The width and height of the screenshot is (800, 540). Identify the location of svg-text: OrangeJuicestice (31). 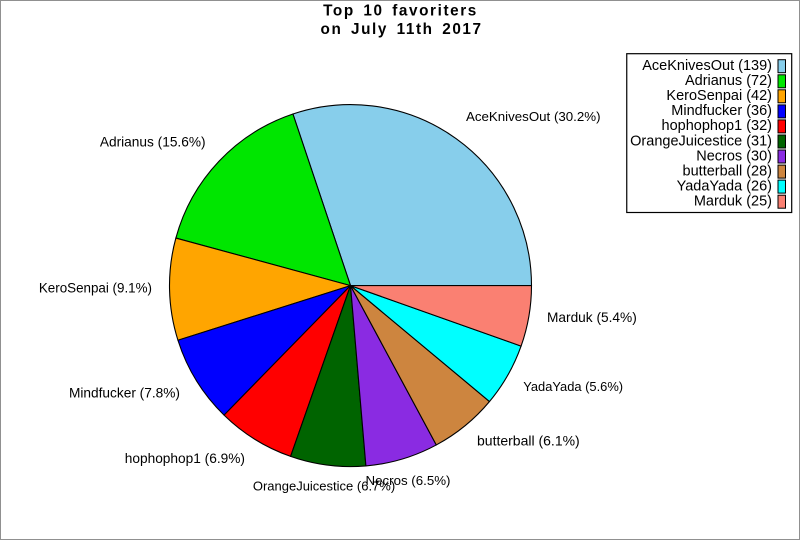
(701, 141).